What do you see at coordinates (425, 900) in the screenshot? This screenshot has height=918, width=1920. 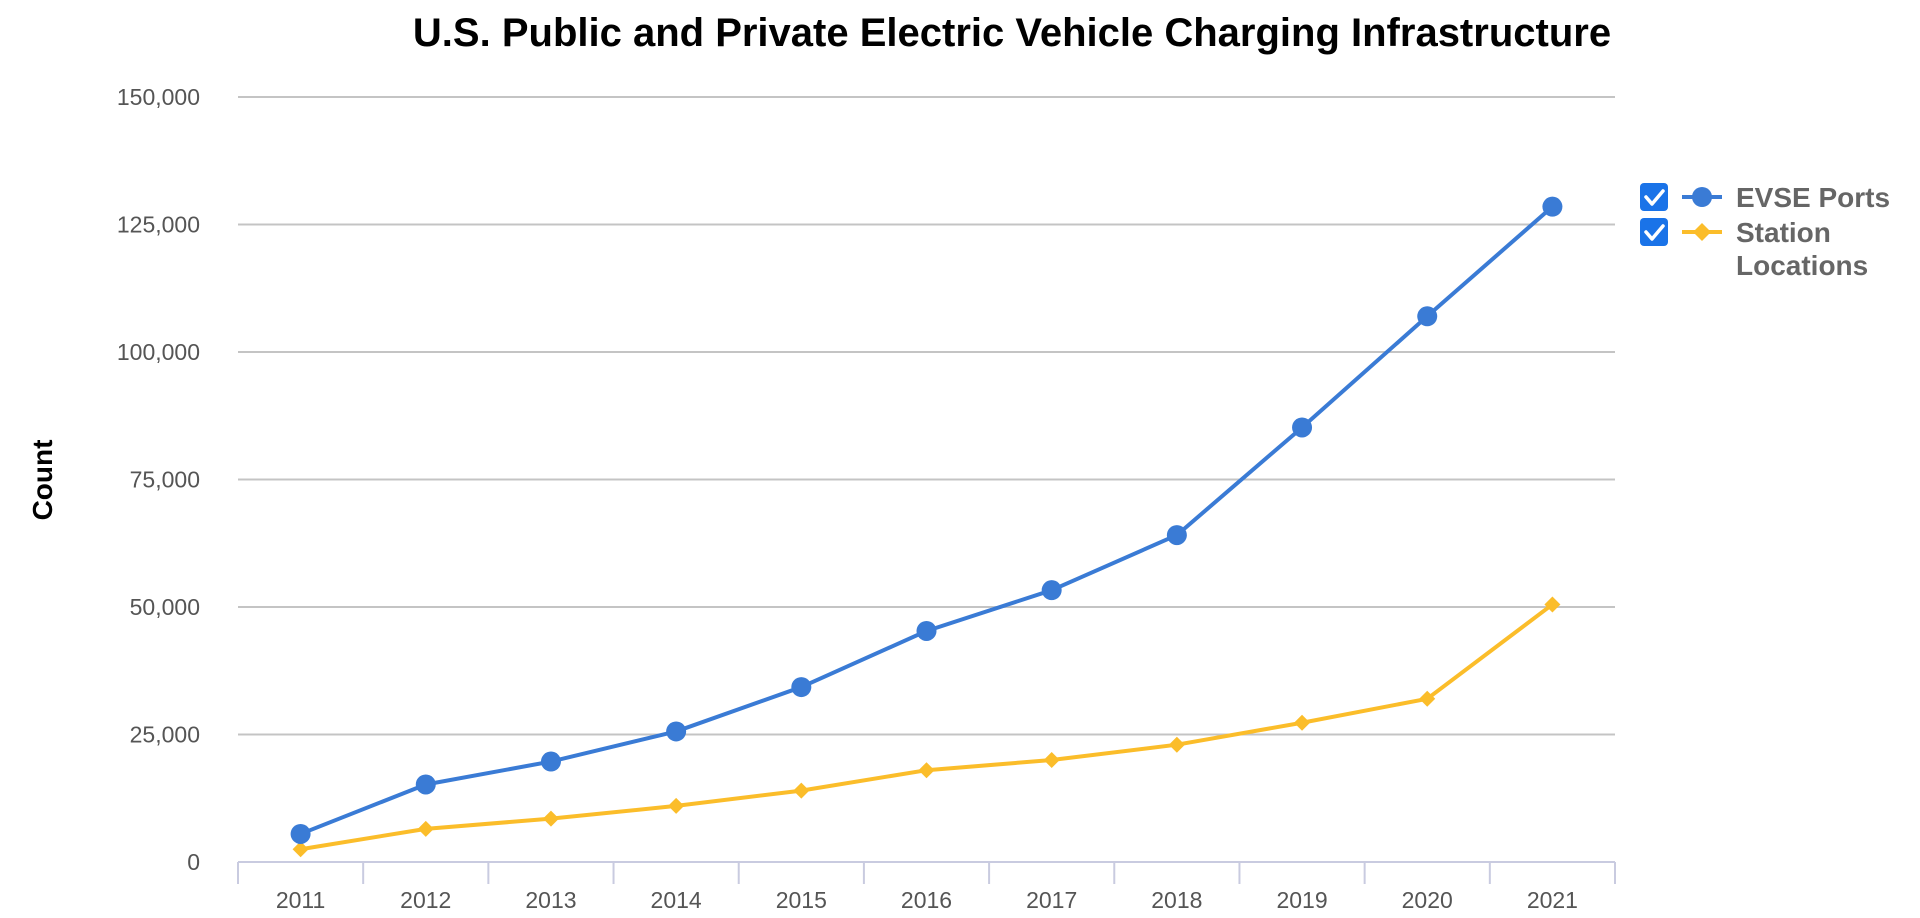 I see `x-tick-label: 2012` at bounding box center [425, 900].